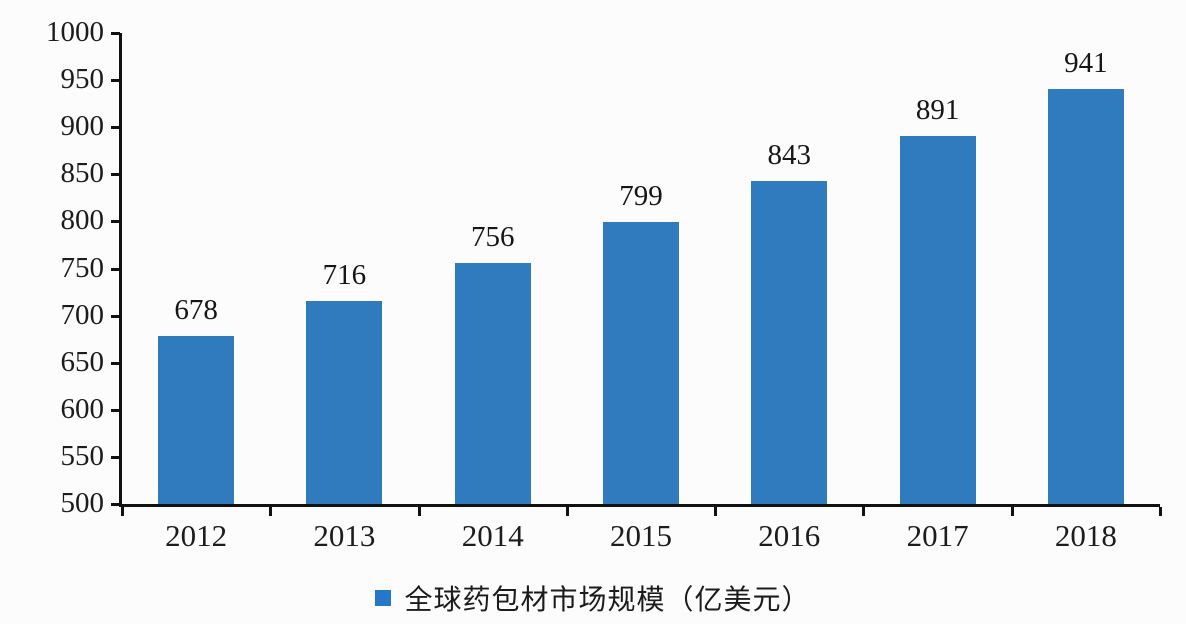 The image size is (1186, 624). I want to click on x-axis-label-2018: 2018, so click(1085, 535).